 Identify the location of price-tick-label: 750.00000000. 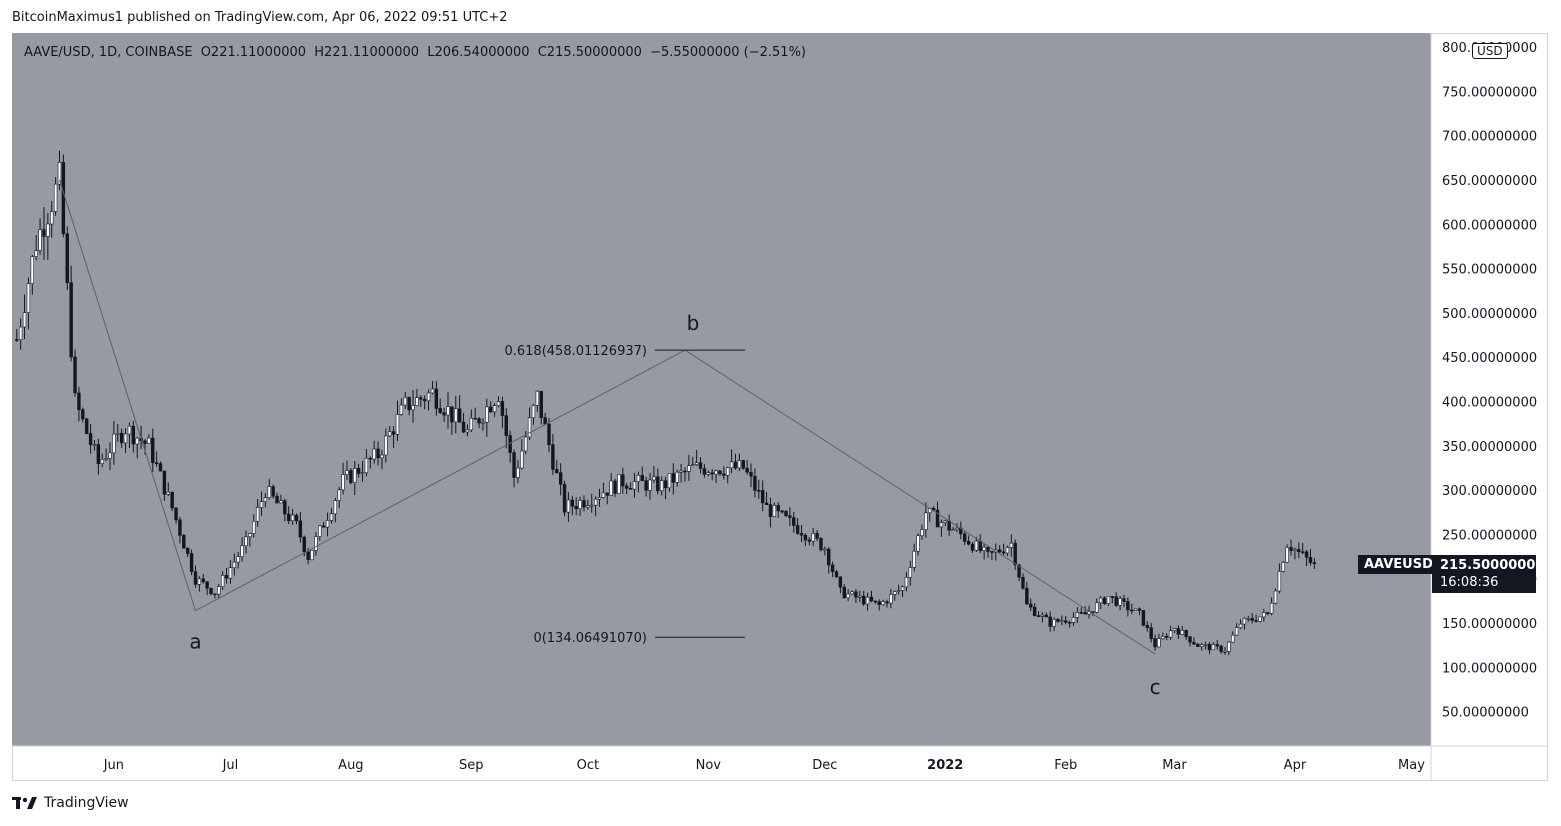
(1489, 92).